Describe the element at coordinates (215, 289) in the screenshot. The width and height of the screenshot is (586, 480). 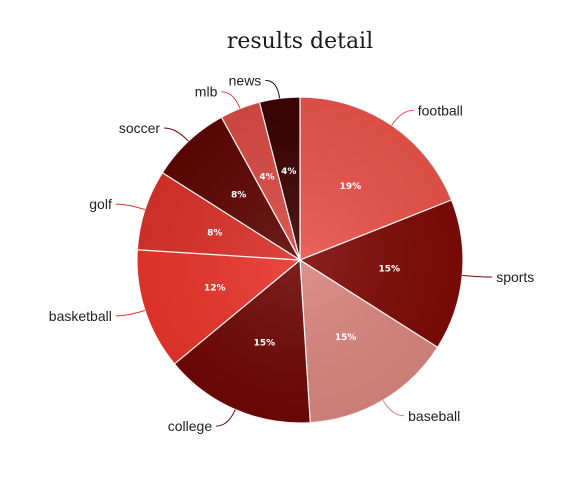
I see `percentage-label-basketball: 12%` at that location.